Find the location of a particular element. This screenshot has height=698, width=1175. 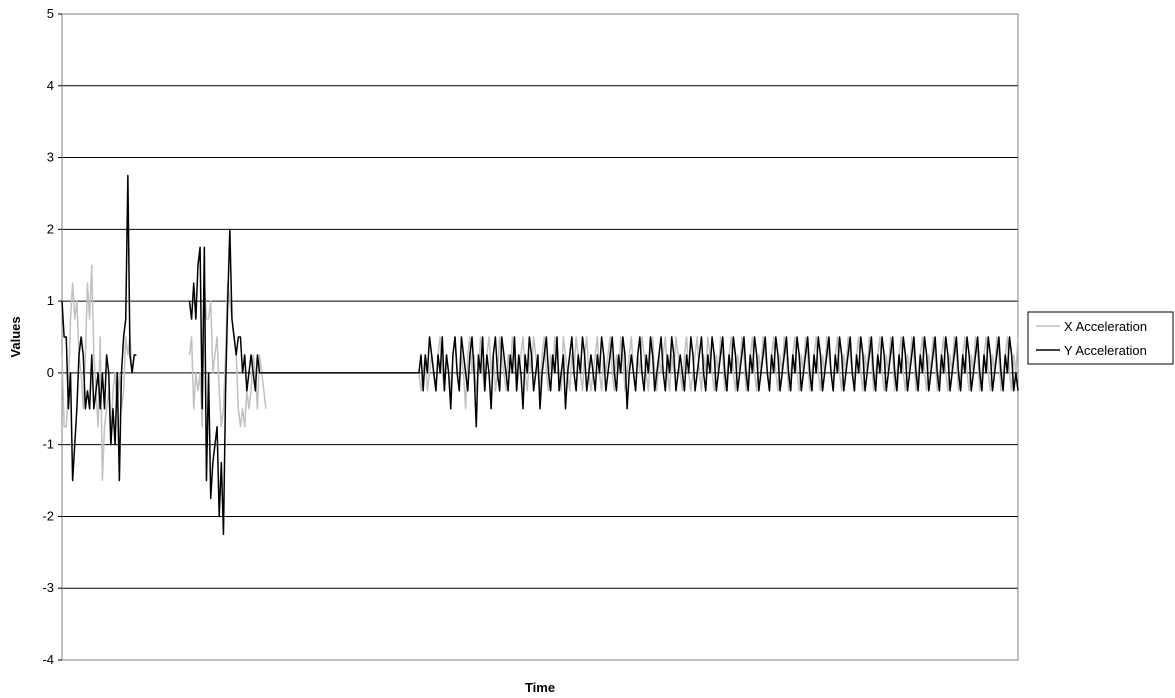

legend-label-y-acceleration: Y Acceleration is located at coordinates (1105, 350).